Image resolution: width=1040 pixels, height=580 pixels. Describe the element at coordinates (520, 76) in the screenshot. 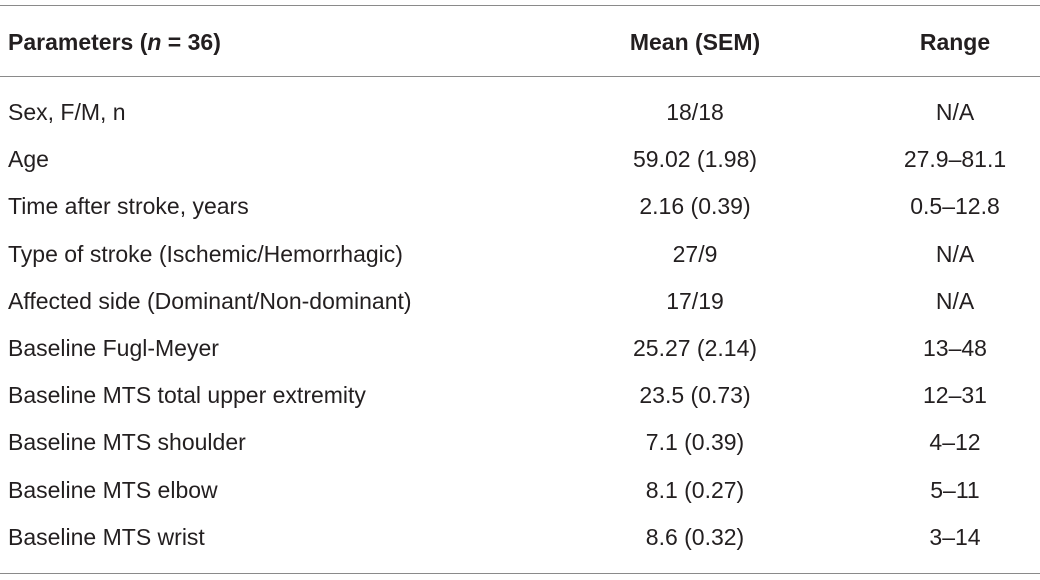

I see `header-rule` at that location.